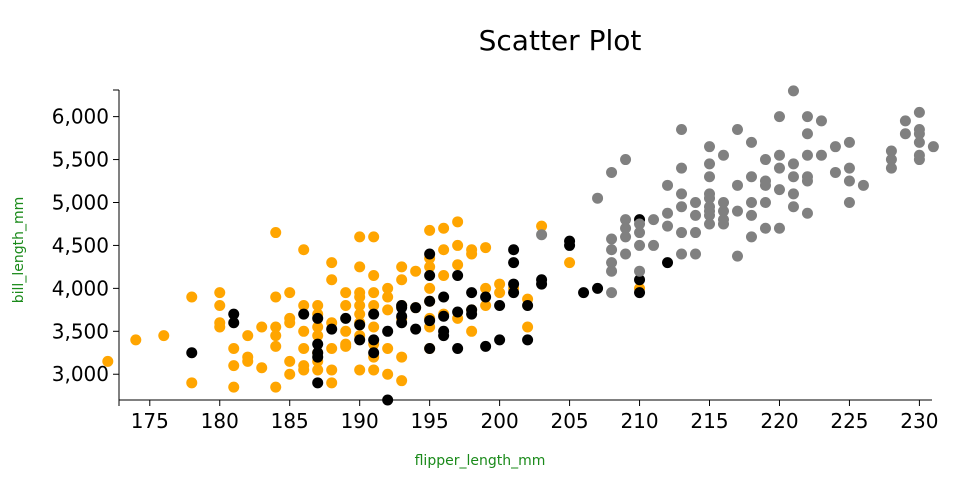 Image resolution: width=960 pixels, height=500 pixels. I want to click on y-axis: 3,000 3,500 4,000 4,500 5,000 5,500 6,000, so click(86, 244).